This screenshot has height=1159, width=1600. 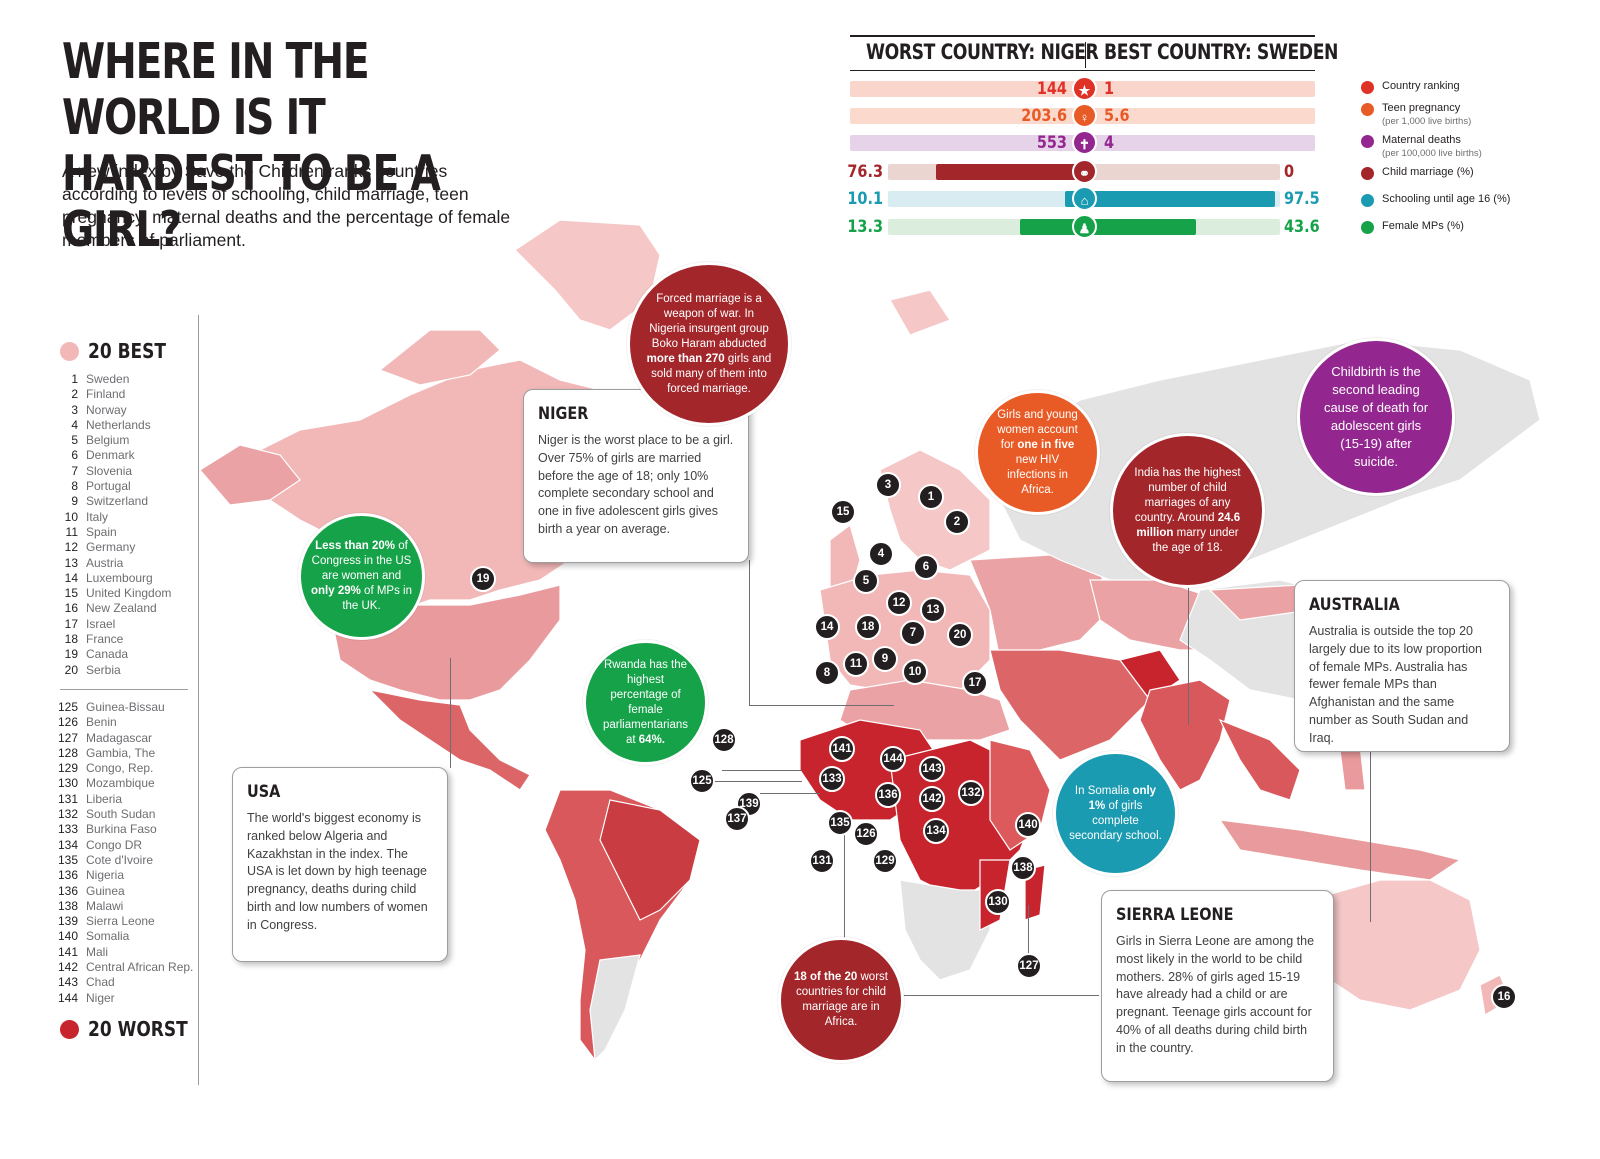 I want to click on list-item: 7 Slovenia, so click(x=114, y=471).